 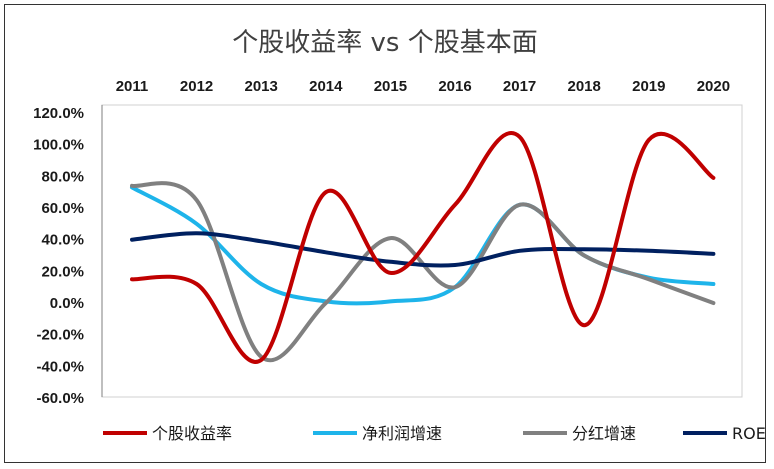 I want to click on x-tick-label-2020: 2020, so click(x=713, y=86).